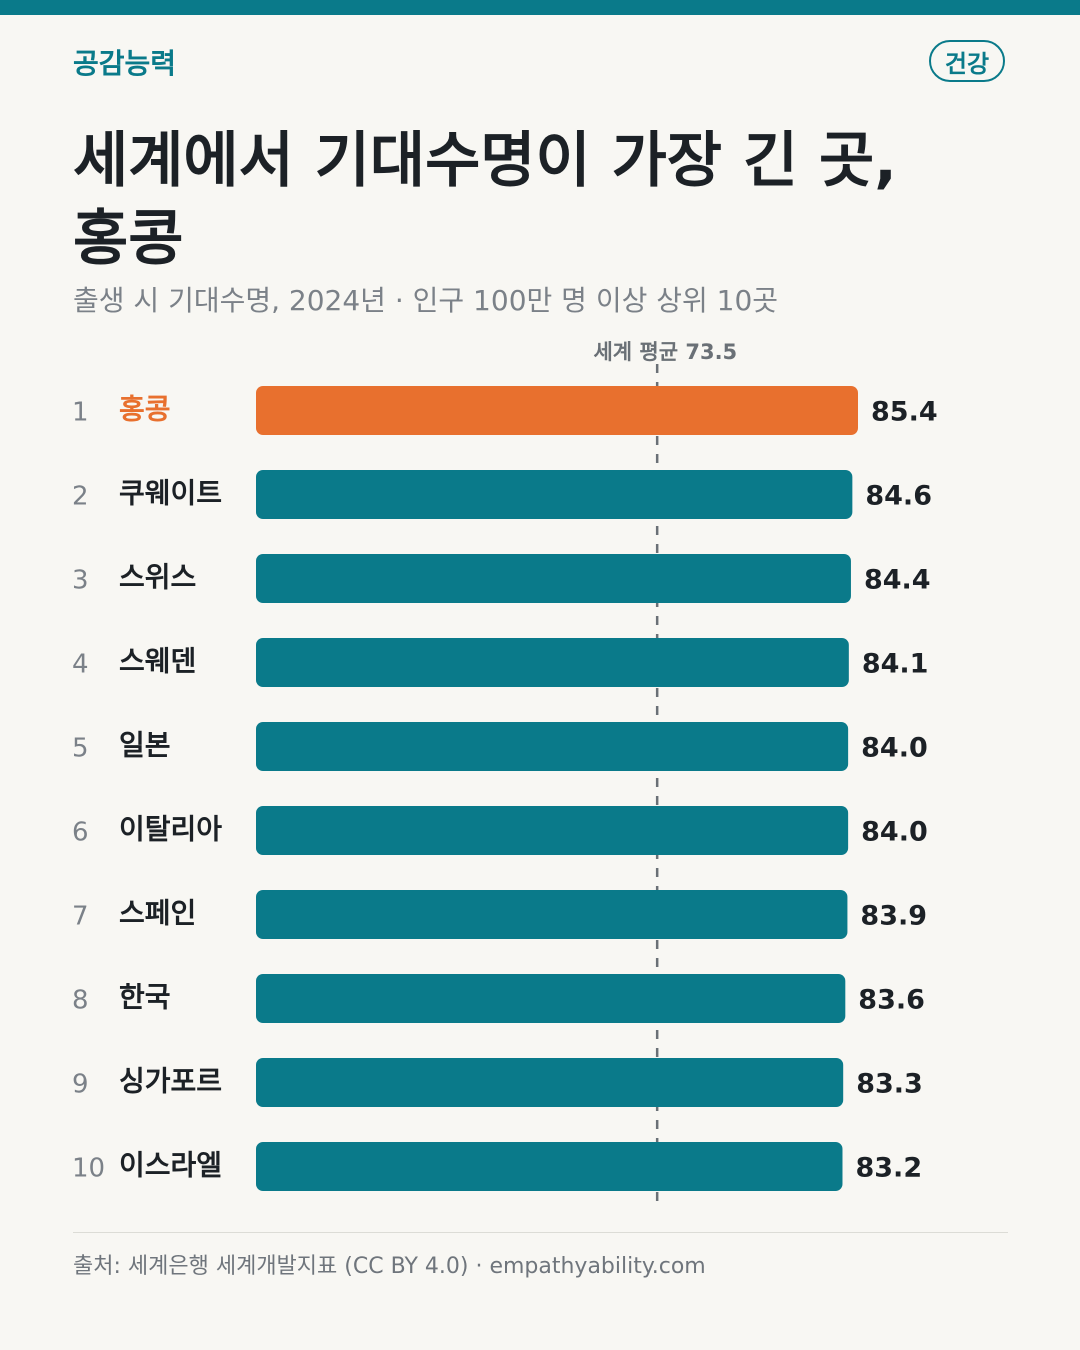 The height and width of the screenshot is (1350, 1080). Describe the element at coordinates (80, 497) in the screenshot. I see `rank-label: 2` at that location.